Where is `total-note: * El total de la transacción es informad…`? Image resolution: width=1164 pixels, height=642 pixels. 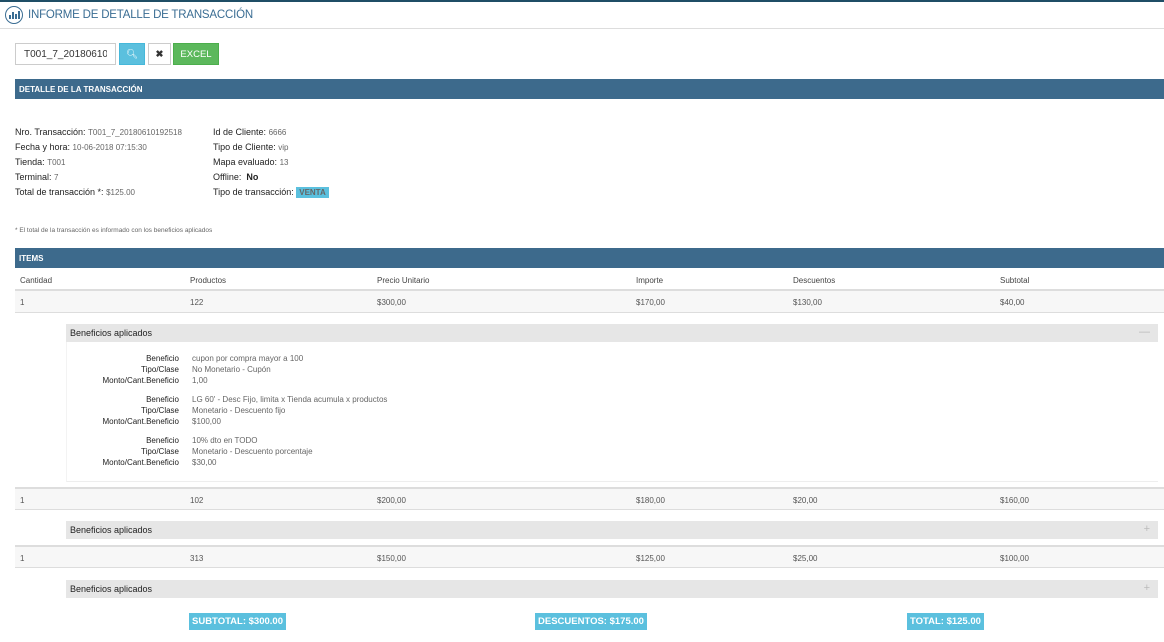 total-note: * El total de la transacción es informad… is located at coordinates (114, 230).